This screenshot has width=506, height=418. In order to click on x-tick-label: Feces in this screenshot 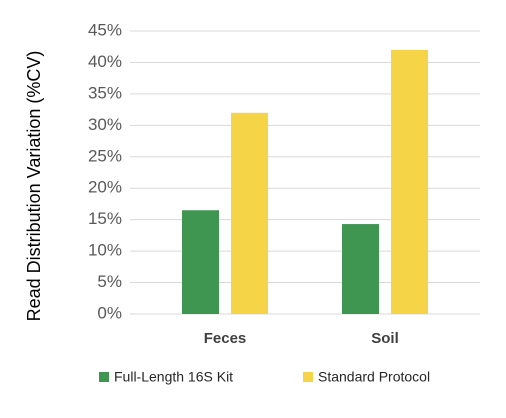, I will do `click(225, 338)`.